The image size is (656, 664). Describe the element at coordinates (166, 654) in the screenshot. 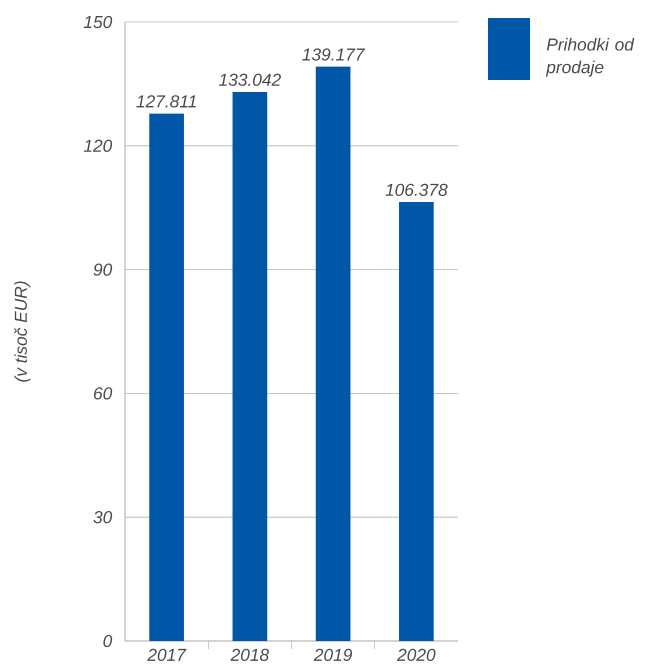

I see `x-tick-label: 2017` at that location.